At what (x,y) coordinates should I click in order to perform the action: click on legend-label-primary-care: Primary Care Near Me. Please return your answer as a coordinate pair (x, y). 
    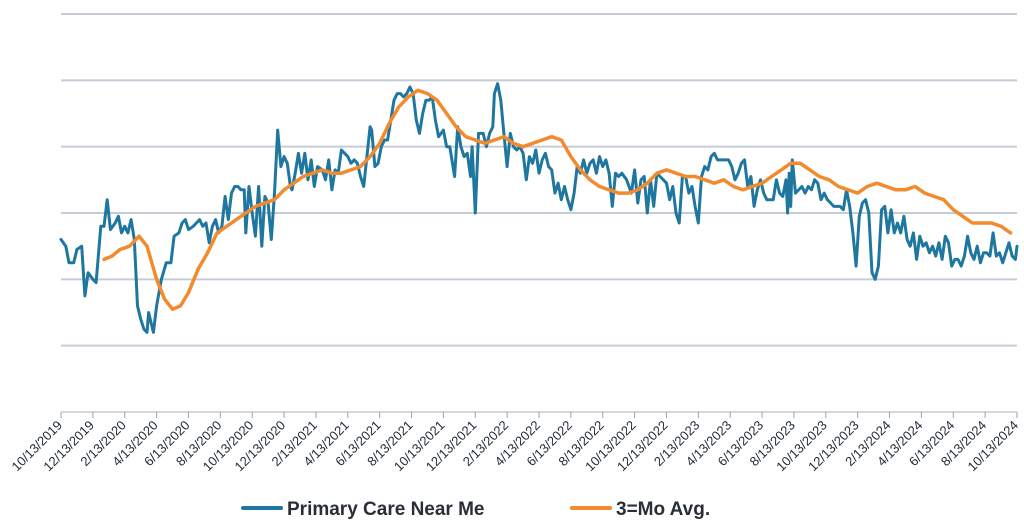
    Looking at the image, I should click on (386, 509).